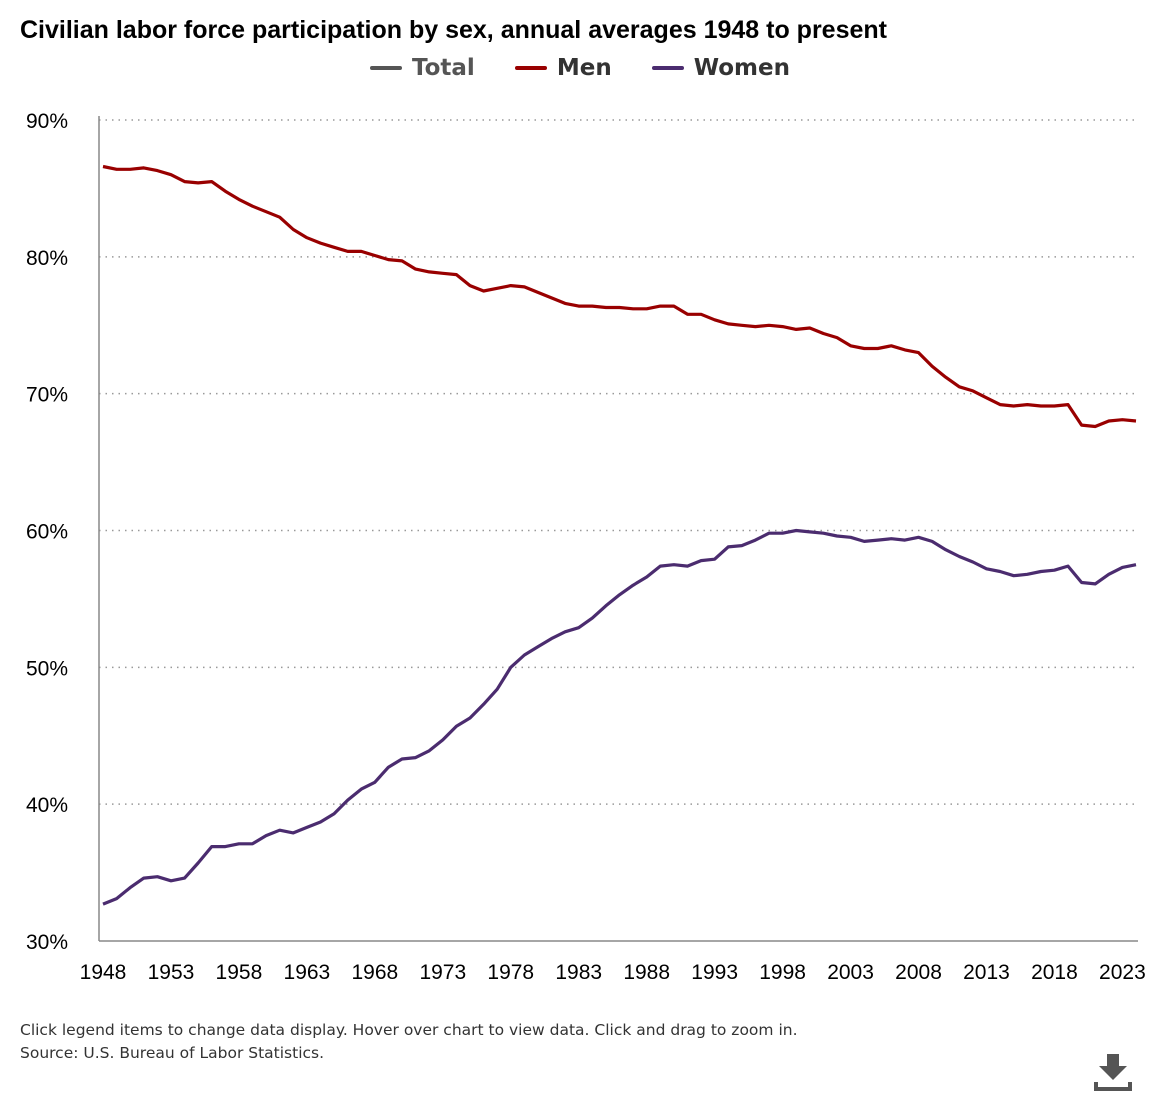 This screenshot has height=1100, width=1160. I want to click on x-tick-label: 1963, so click(307, 972).